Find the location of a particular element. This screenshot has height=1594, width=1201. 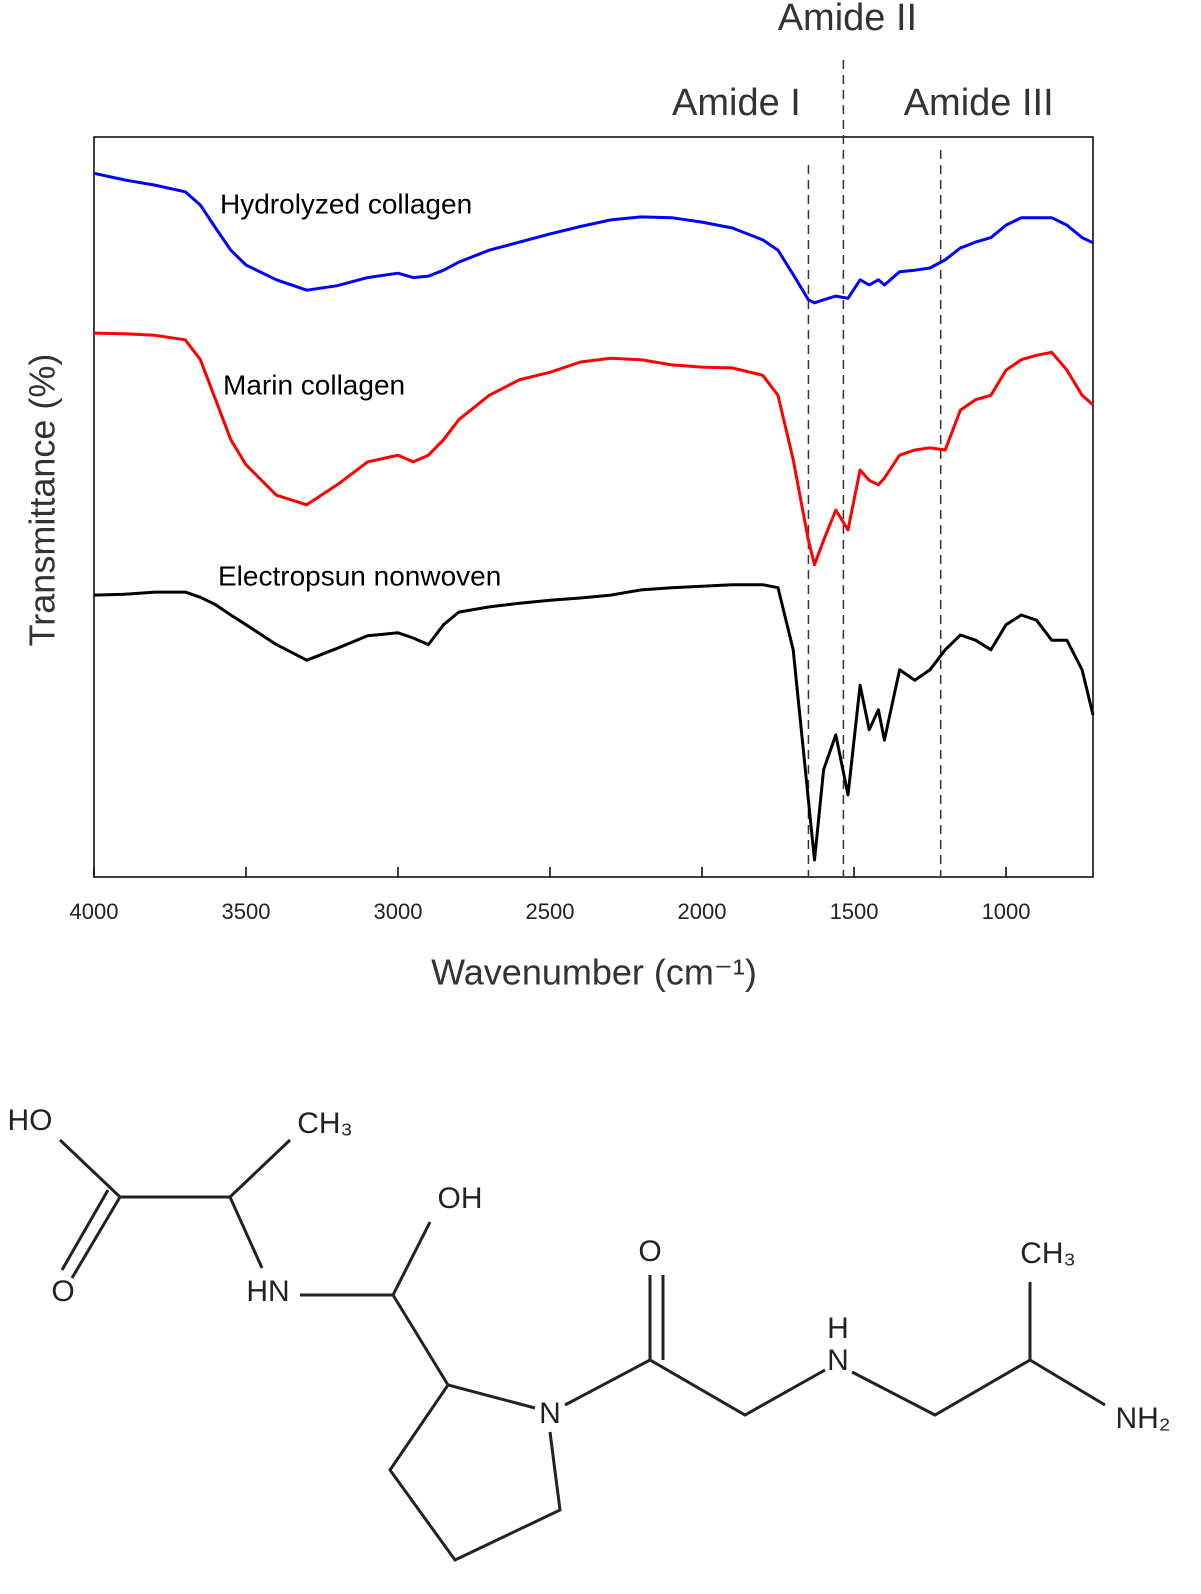

x-axis-label: Wavenumber (cm⁻¹) is located at coordinates (594, 972).